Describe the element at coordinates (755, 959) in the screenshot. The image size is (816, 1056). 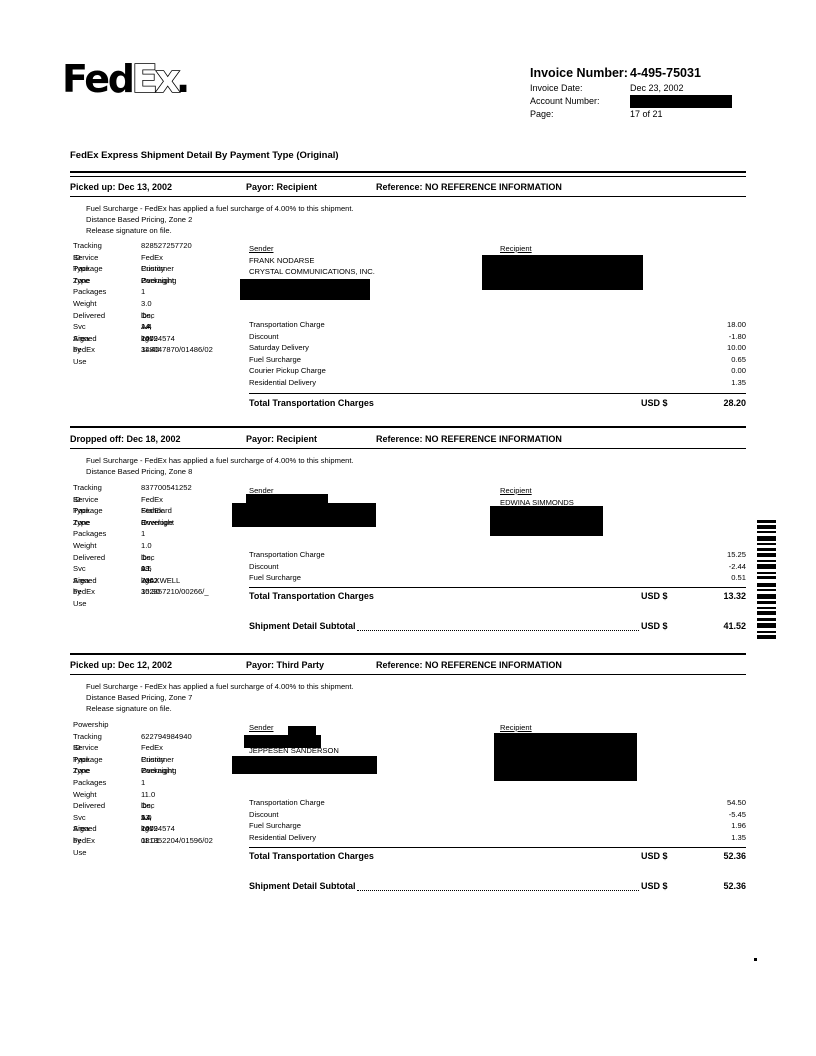
I see `page-speck` at that location.